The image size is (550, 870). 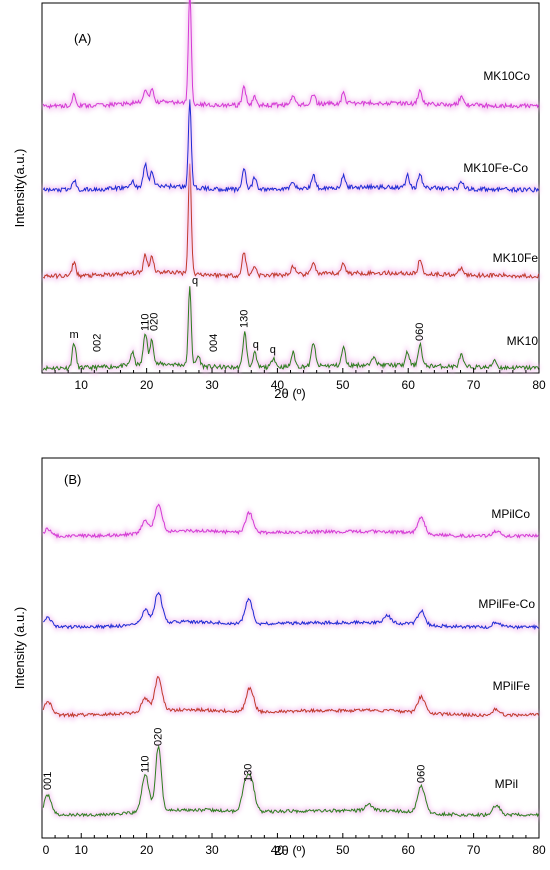 What do you see at coordinates (273, 350) in the screenshot?
I see `peak-label-q-8: q` at bounding box center [273, 350].